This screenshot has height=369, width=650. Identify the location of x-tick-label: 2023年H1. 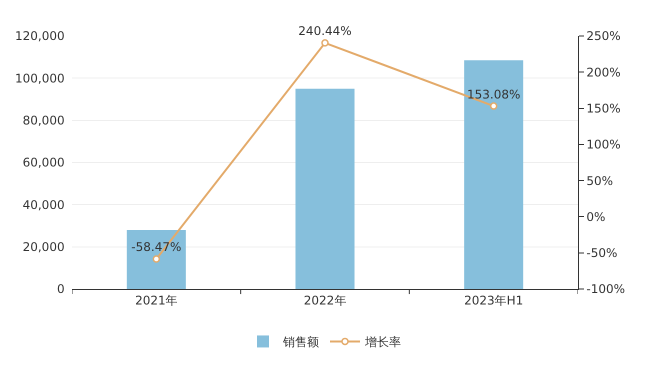
(494, 300).